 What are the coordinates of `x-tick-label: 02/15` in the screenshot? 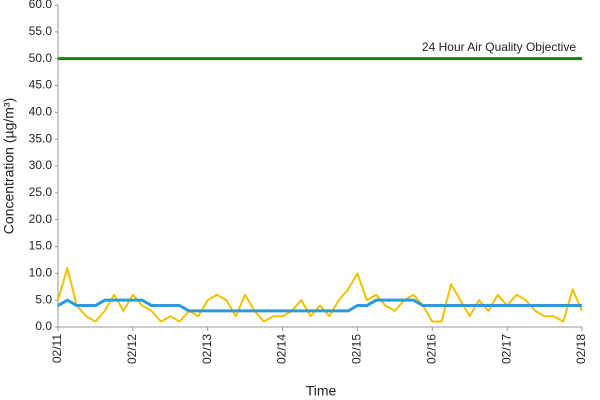 It's located at (357, 349).